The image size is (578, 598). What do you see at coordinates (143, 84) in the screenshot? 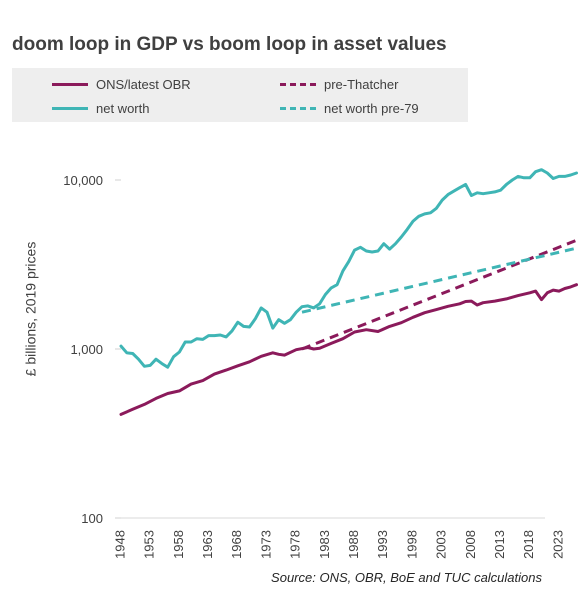
I see `legend-label-ons-latest-obr: ONS/latest OBR` at bounding box center [143, 84].